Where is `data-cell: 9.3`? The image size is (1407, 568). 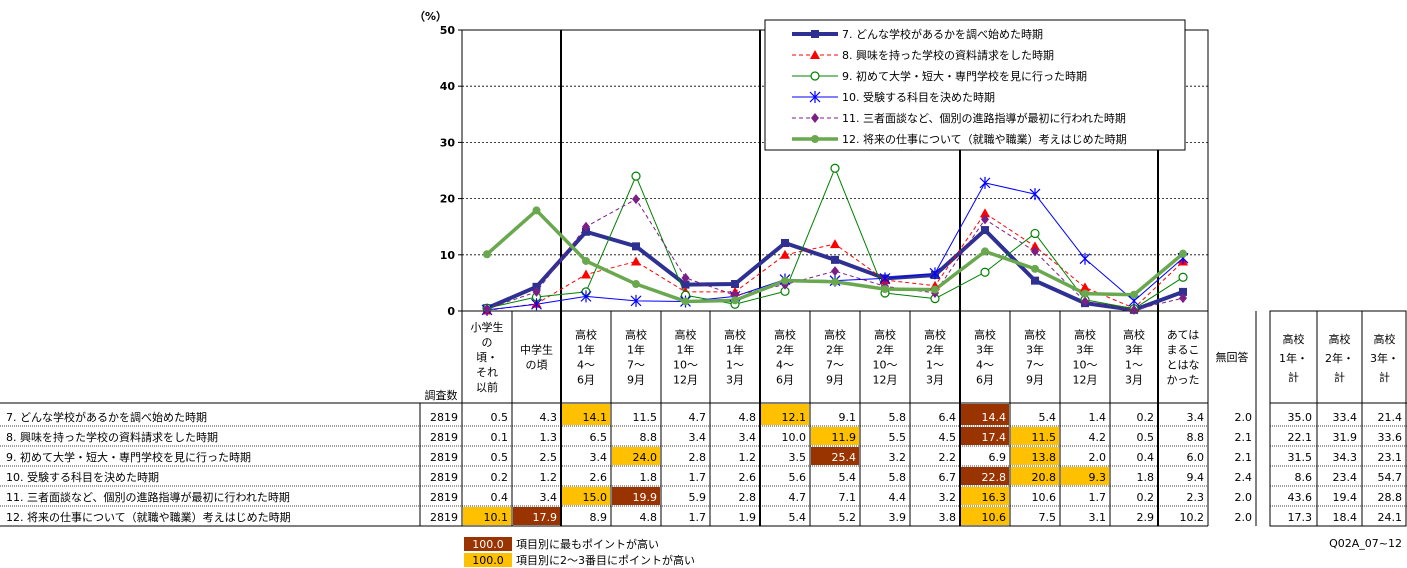 data-cell: 9.3 is located at coordinates (1098, 477).